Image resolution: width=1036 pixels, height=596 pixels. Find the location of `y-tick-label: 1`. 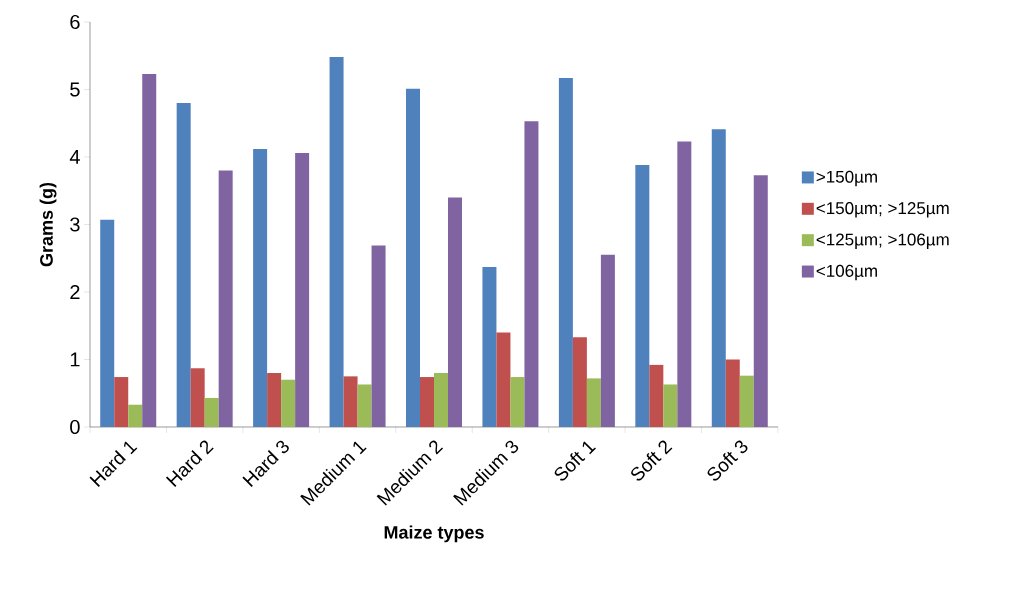

y-tick-label: 1 is located at coordinates (75, 359).